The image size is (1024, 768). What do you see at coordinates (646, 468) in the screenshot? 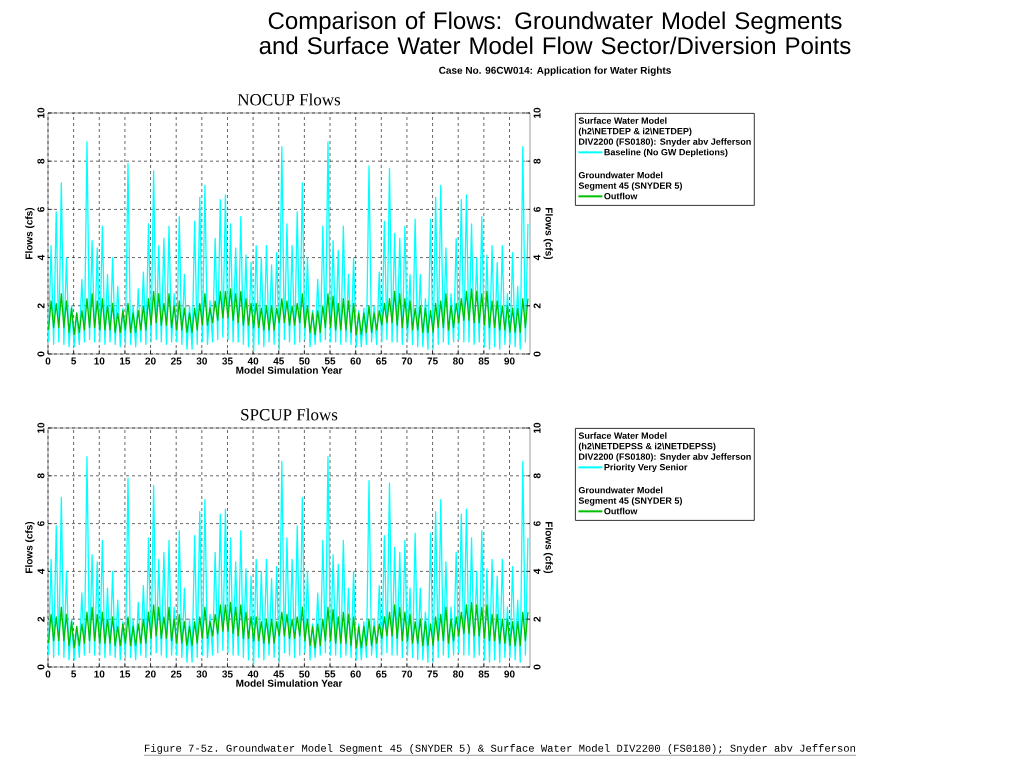
I see `legend-label: Priority Very Senior` at bounding box center [646, 468].